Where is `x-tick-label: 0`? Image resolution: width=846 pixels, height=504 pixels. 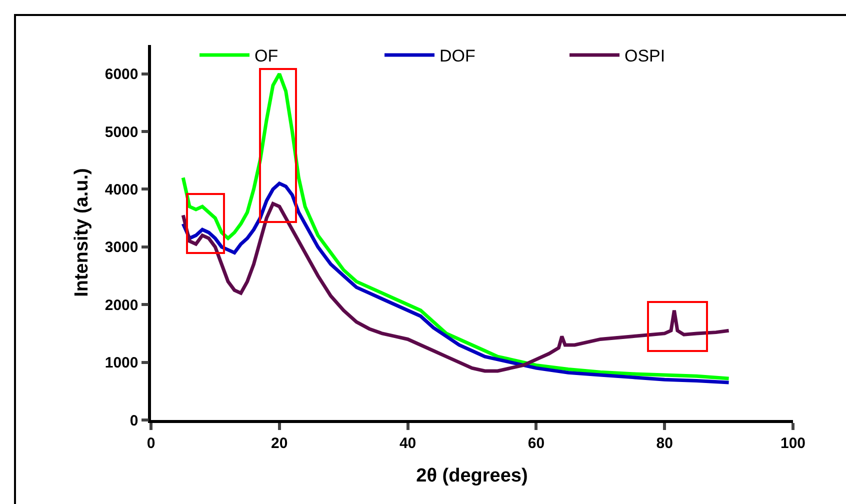
x-tick-label: 0 is located at coordinates (151, 443).